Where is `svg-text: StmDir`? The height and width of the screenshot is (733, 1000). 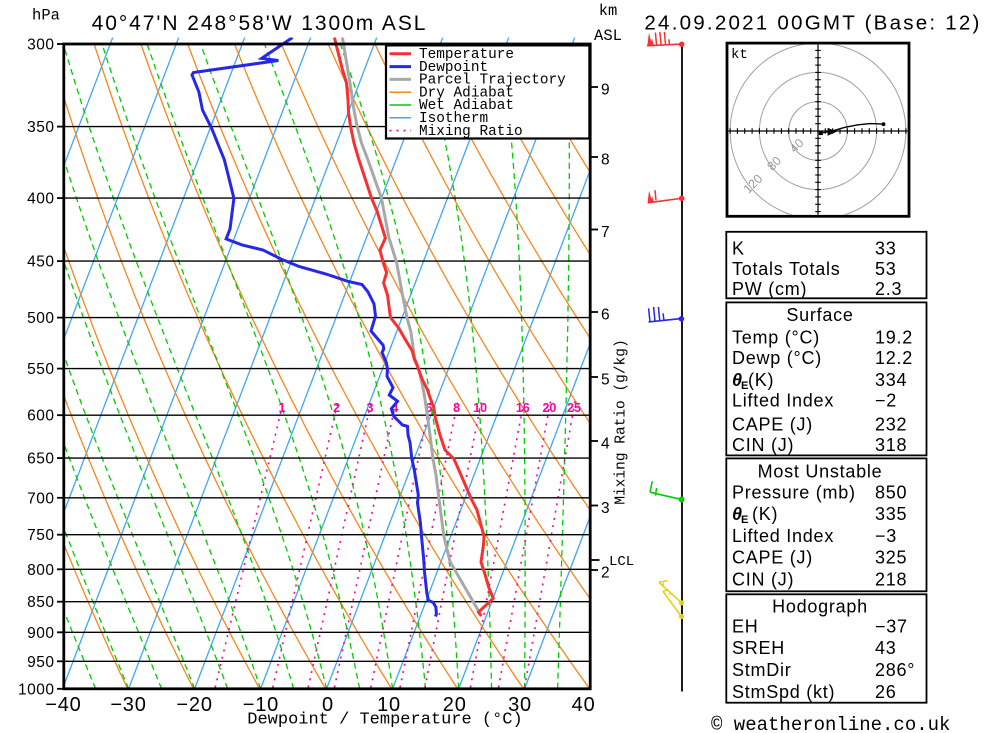
svg-text: StmDir is located at coordinates (762, 670).